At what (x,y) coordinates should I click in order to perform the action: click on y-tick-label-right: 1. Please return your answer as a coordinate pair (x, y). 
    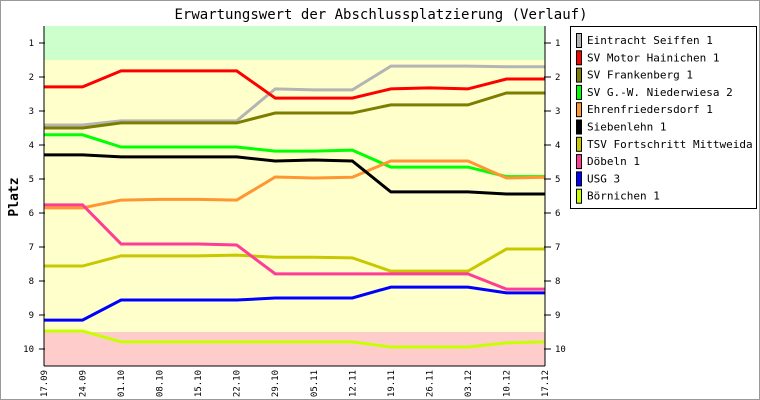
    Looking at the image, I should click on (557, 44).